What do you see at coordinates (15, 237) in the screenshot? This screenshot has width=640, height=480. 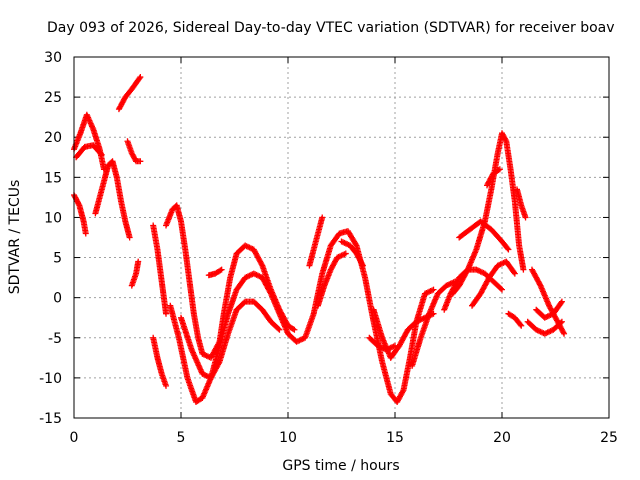 I see `y-axis-label: SDTVAR / TECUs` at bounding box center [15, 237].